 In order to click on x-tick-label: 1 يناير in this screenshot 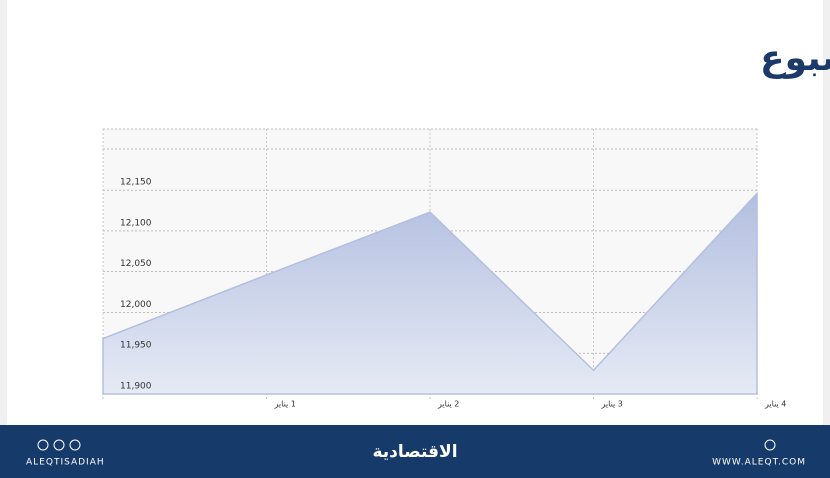, I will do `click(285, 404)`.